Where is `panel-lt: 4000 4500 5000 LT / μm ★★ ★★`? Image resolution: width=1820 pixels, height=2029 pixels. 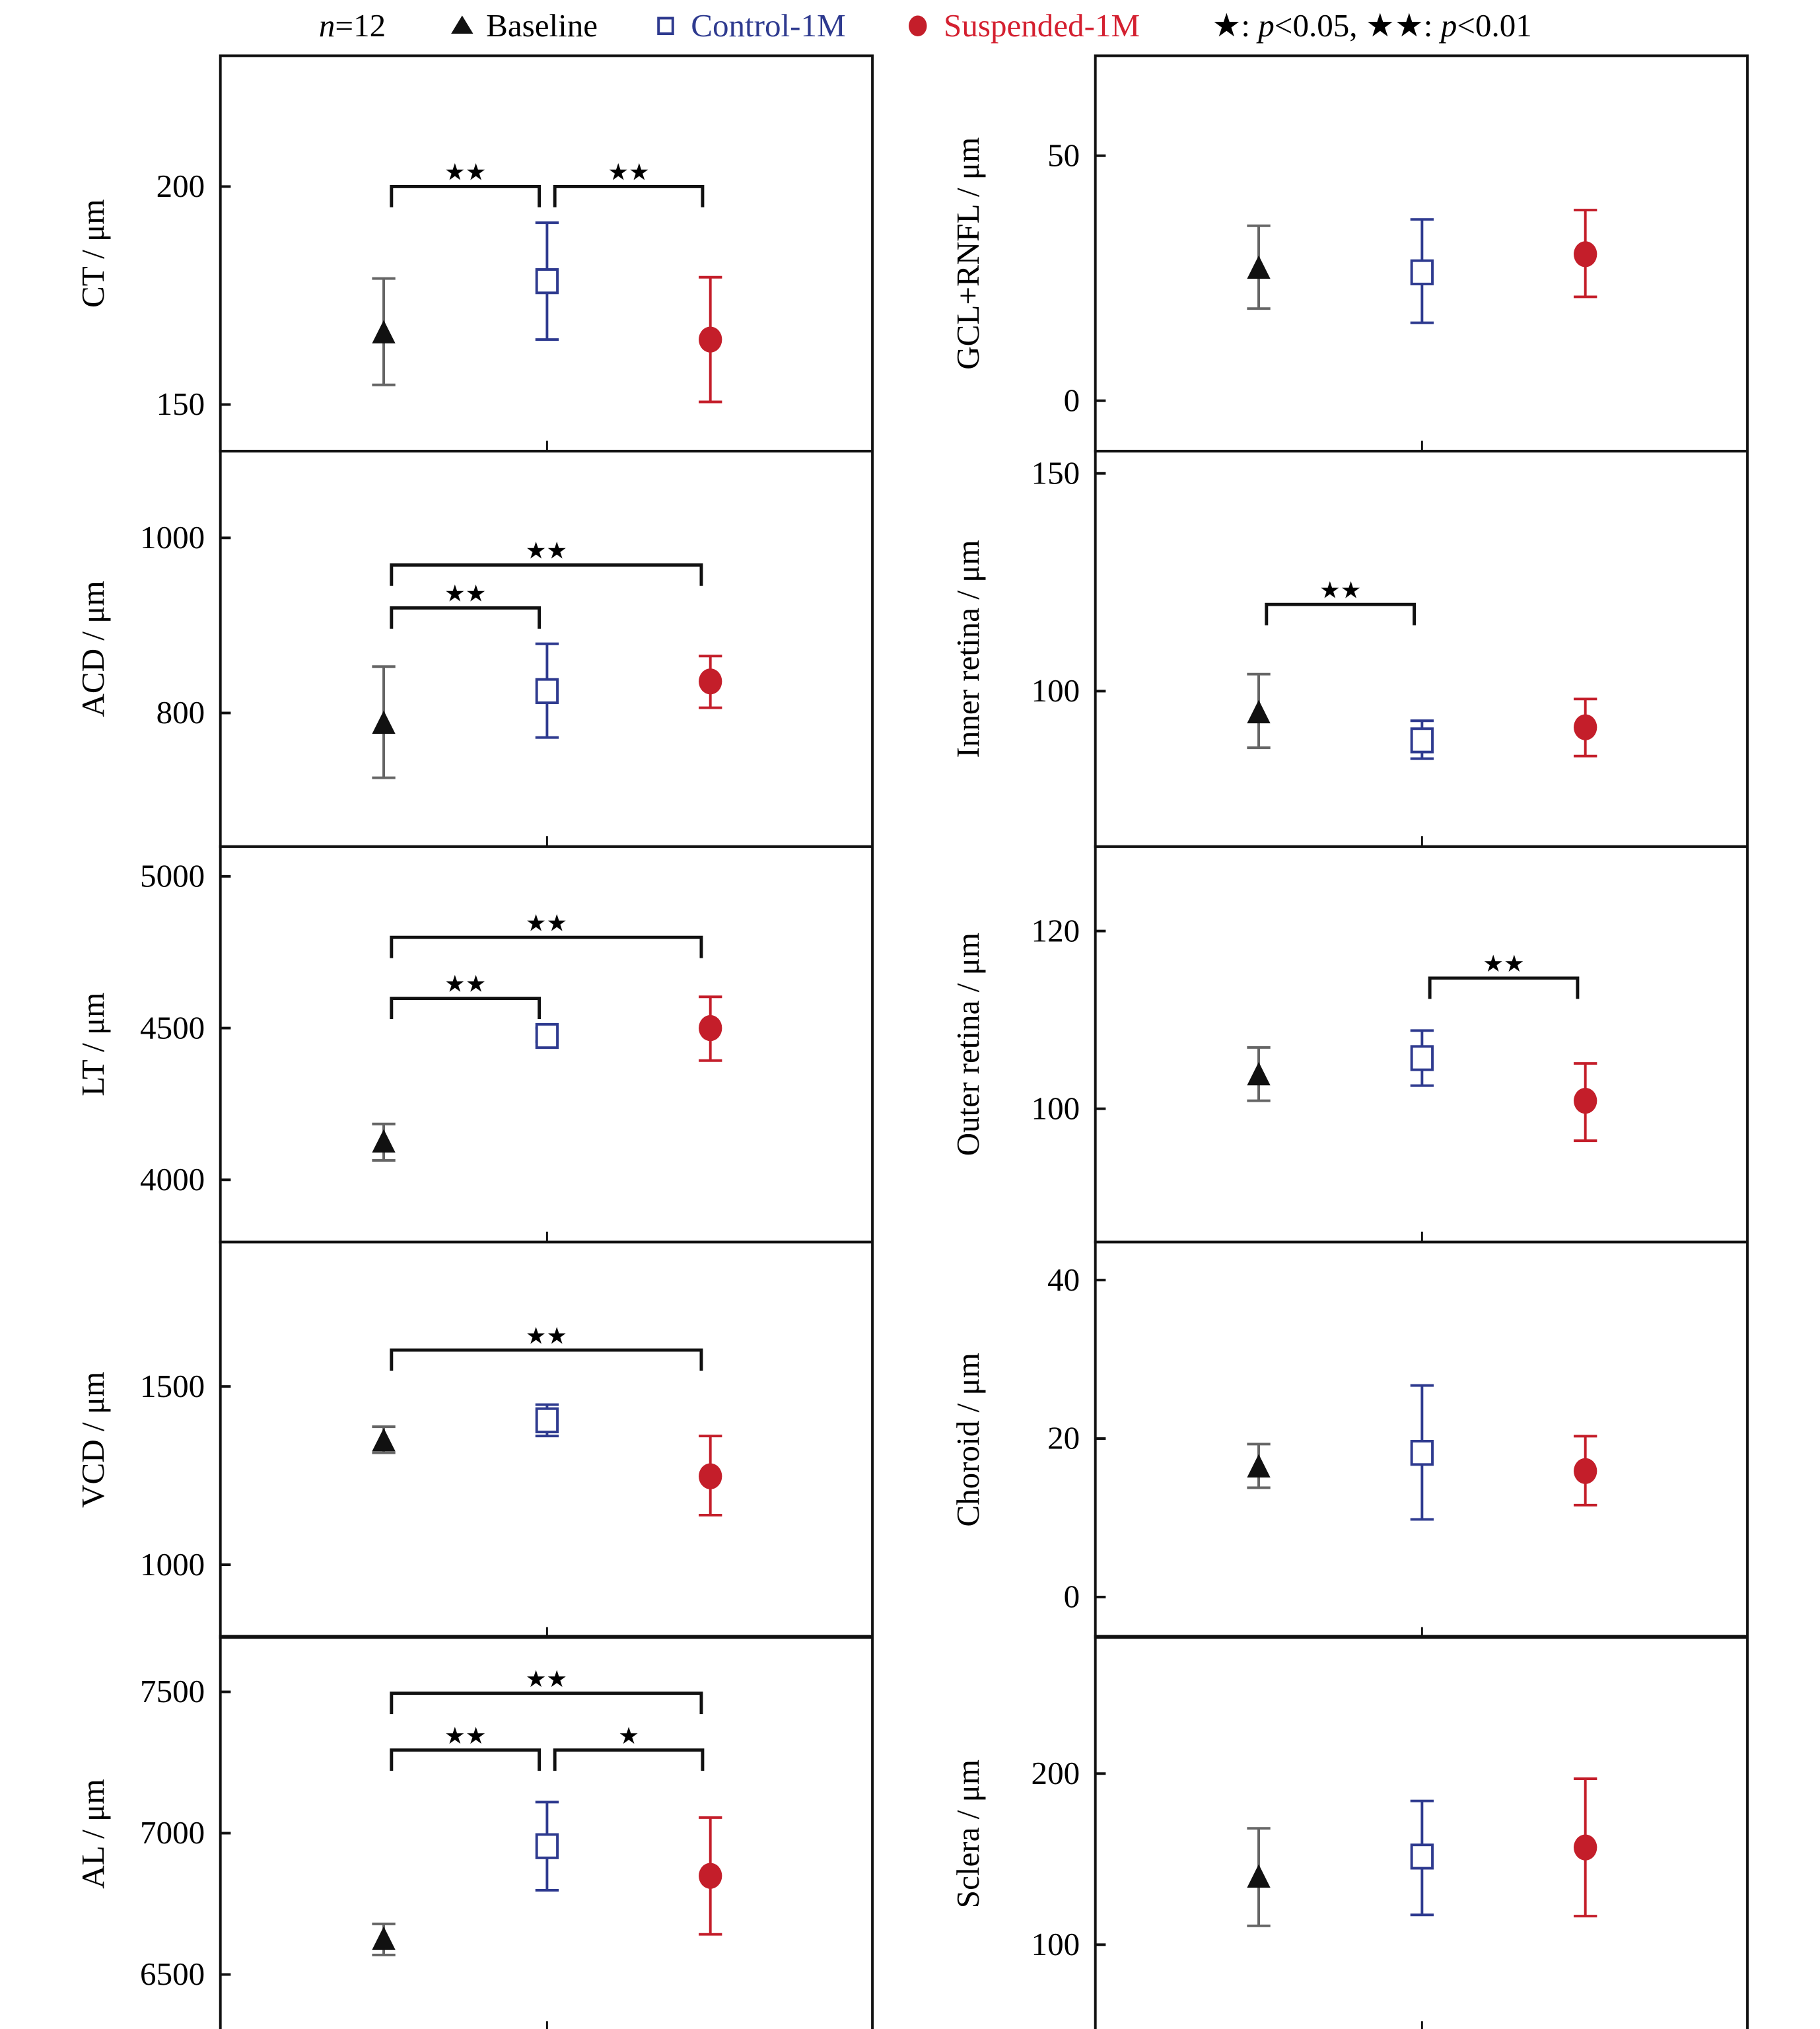 panel-lt: 4000 4500 5000 LT / μm ★★ ★★ is located at coordinates (474, 1044).